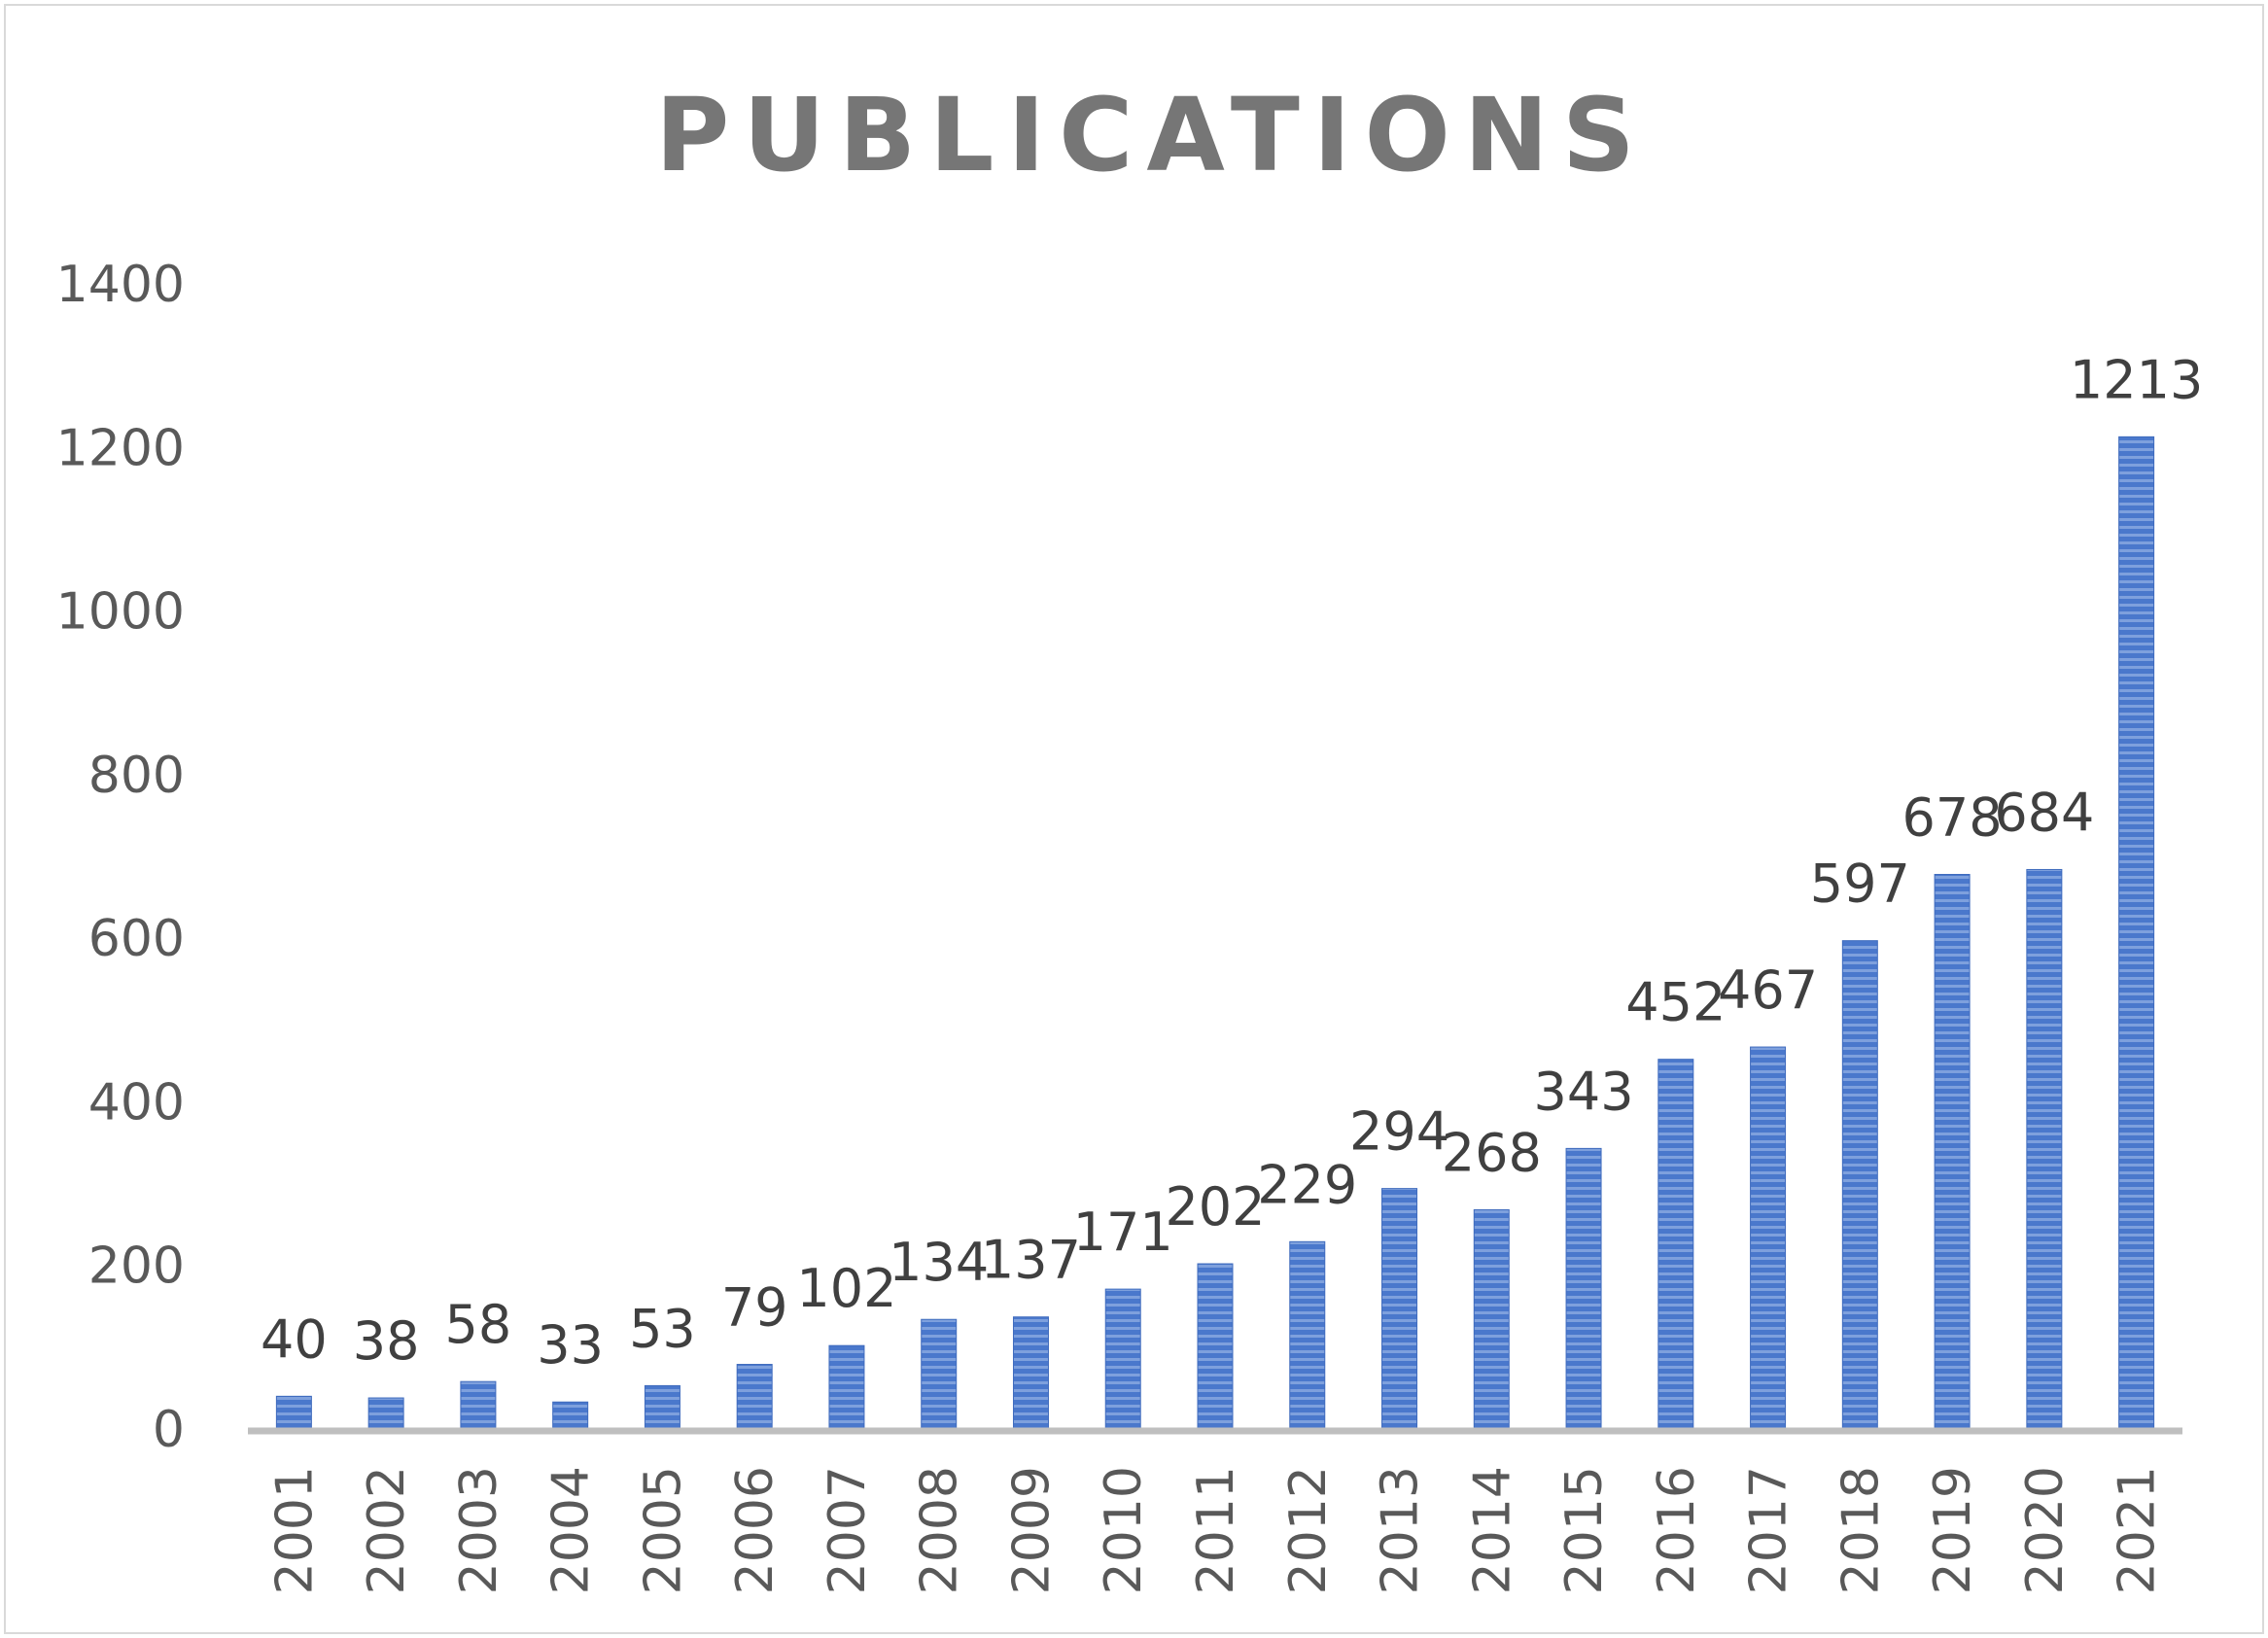 This screenshot has width=2268, height=1638. Describe the element at coordinates (1952, 818) in the screenshot. I see `data-label: 678` at that location.